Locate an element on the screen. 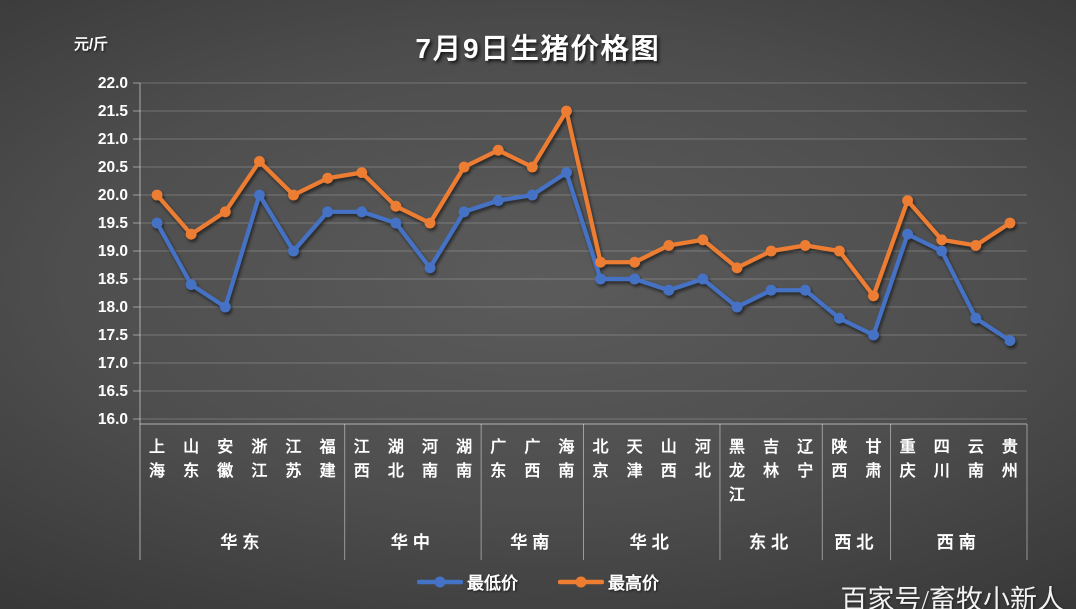 This screenshot has width=1076, height=609. category-label: 辽宁 is located at coordinates (805, 459).